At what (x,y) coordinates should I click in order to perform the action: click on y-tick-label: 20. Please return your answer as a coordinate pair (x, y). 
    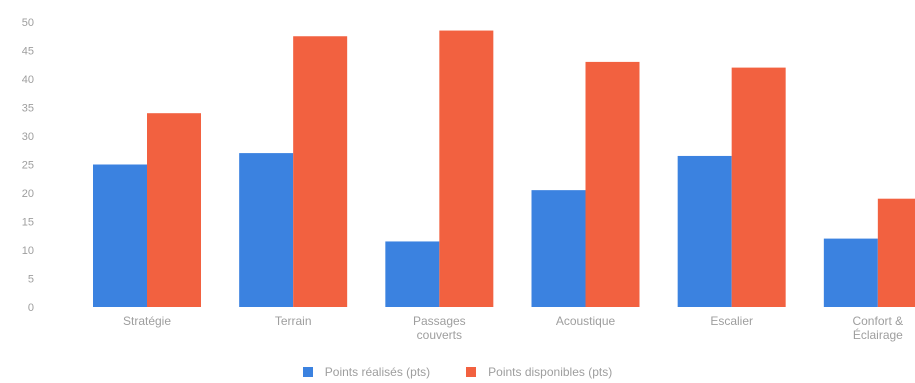
    Looking at the image, I should click on (28, 194).